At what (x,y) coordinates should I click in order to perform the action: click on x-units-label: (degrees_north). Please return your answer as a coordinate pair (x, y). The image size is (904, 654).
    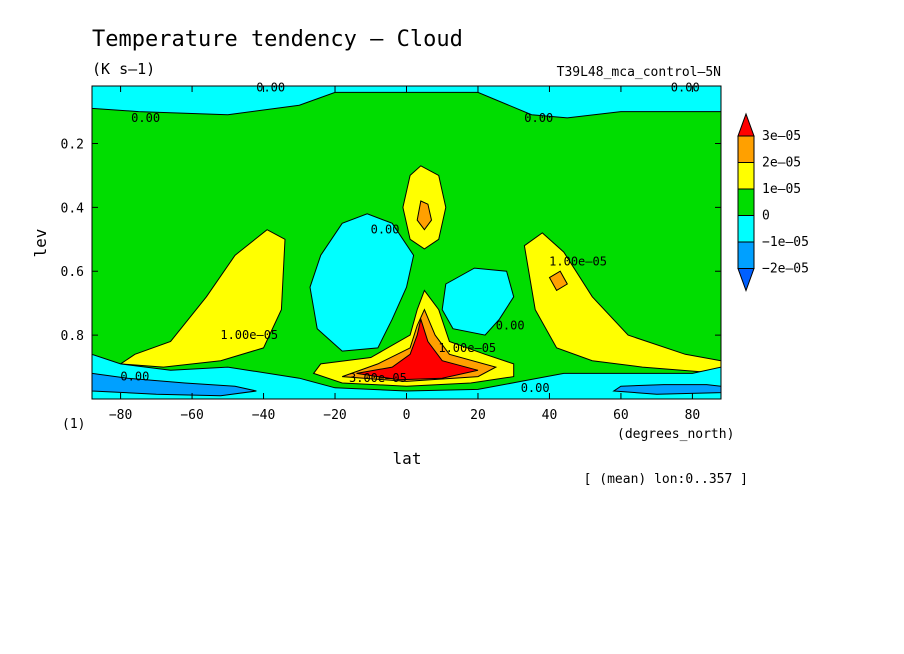
    Looking at the image, I should click on (675, 434).